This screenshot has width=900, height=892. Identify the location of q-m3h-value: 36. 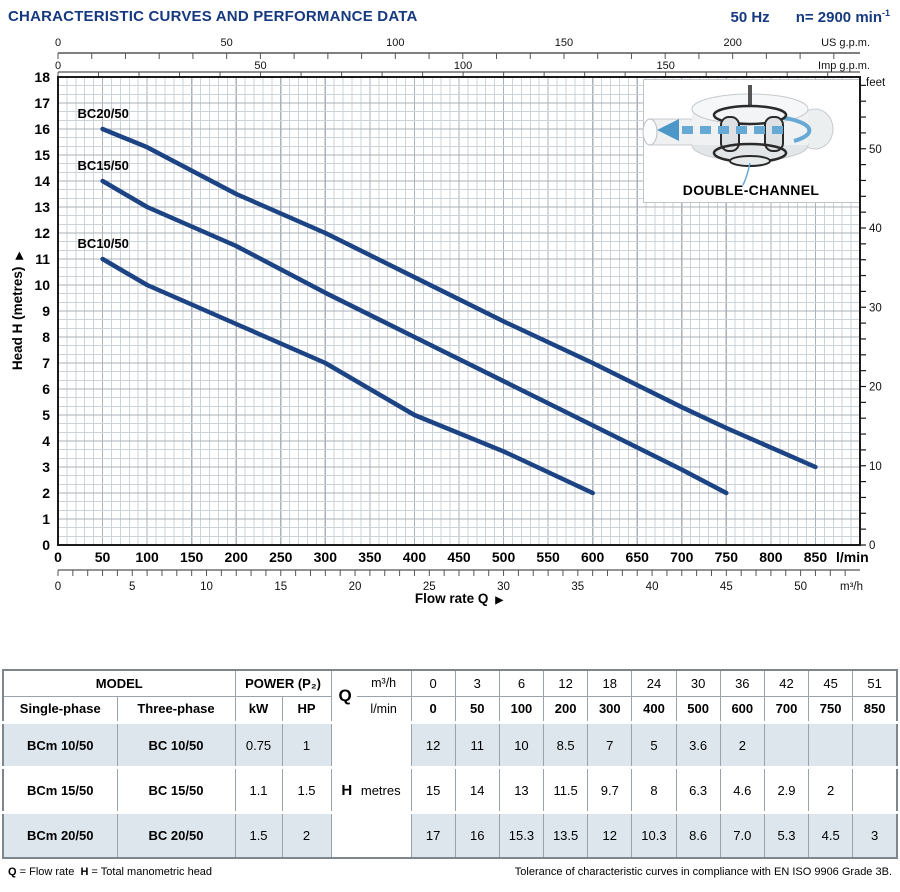
(742, 683).